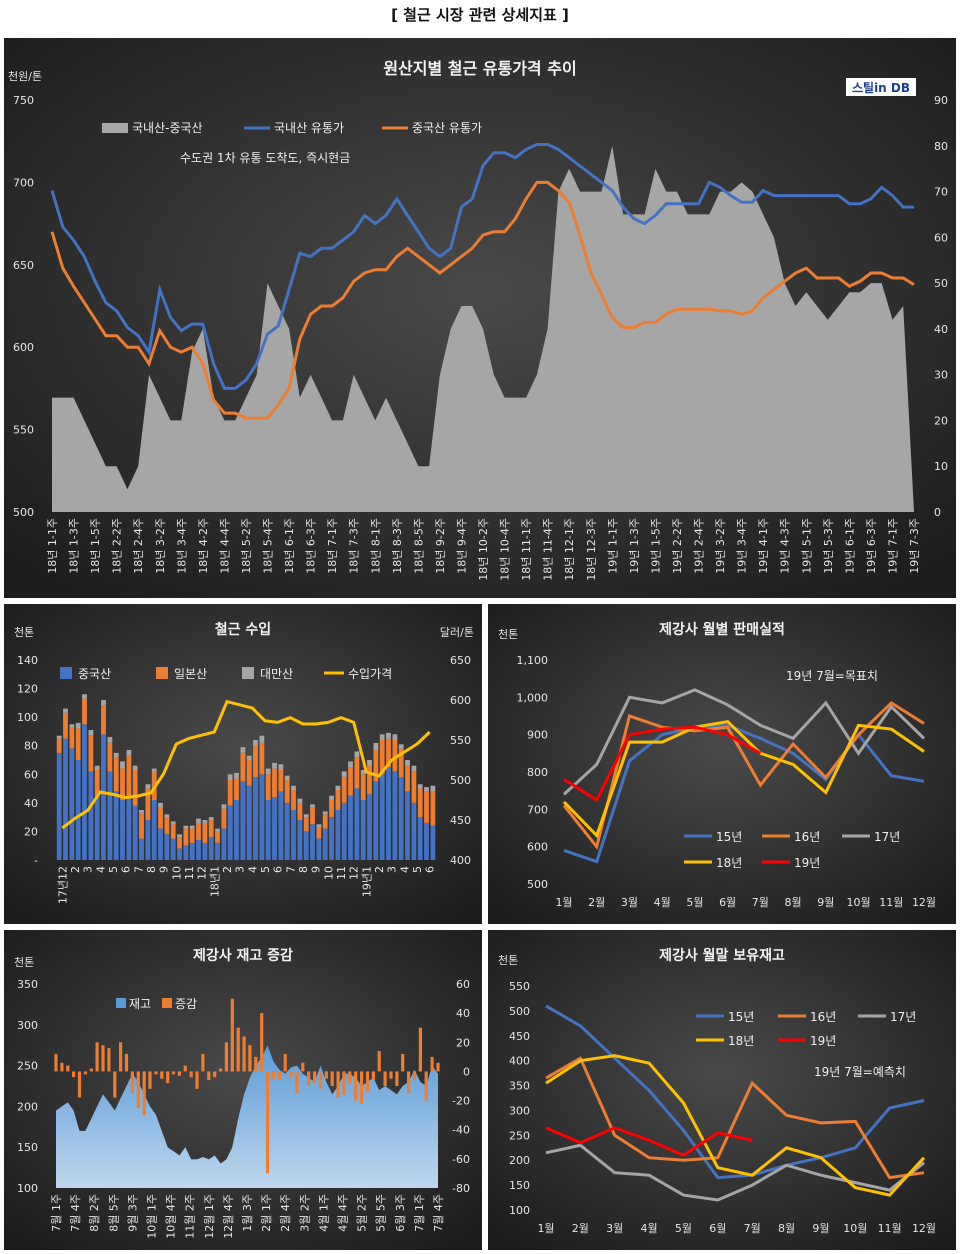 This screenshot has height=1254, width=960. Describe the element at coordinates (306, 816) in the screenshot. I see `bar-대만산-39` at that location.